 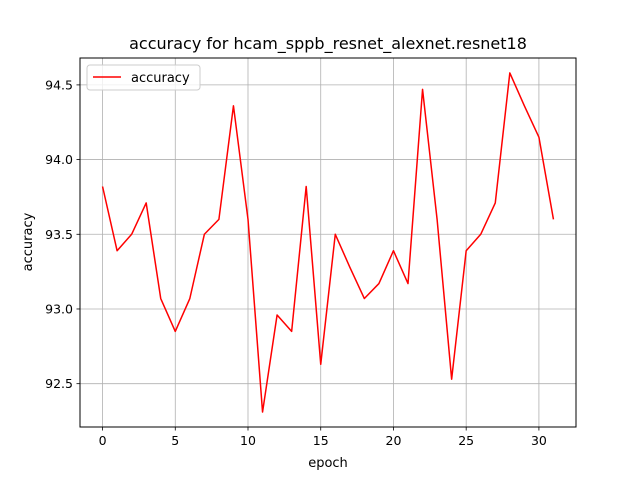 What do you see at coordinates (59, 234) in the screenshot?
I see `y-tick-label: 93.5` at bounding box center [59, 234].